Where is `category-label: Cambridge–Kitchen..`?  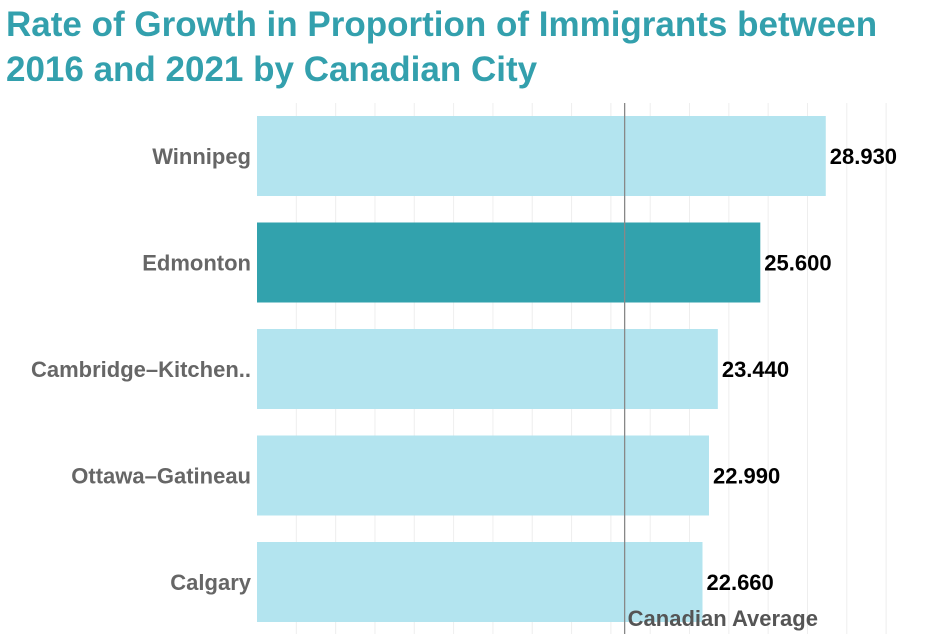
category-label: Cambridge–Kitchen.. is located at coordinates (141, 369).